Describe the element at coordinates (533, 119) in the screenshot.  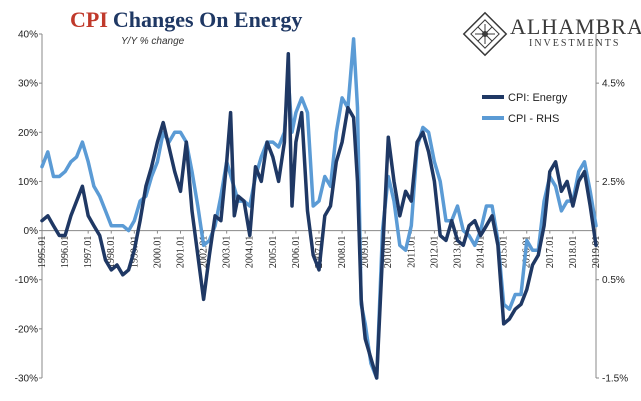
I see `legend-label-cpi: CPI - RHS` at that location.